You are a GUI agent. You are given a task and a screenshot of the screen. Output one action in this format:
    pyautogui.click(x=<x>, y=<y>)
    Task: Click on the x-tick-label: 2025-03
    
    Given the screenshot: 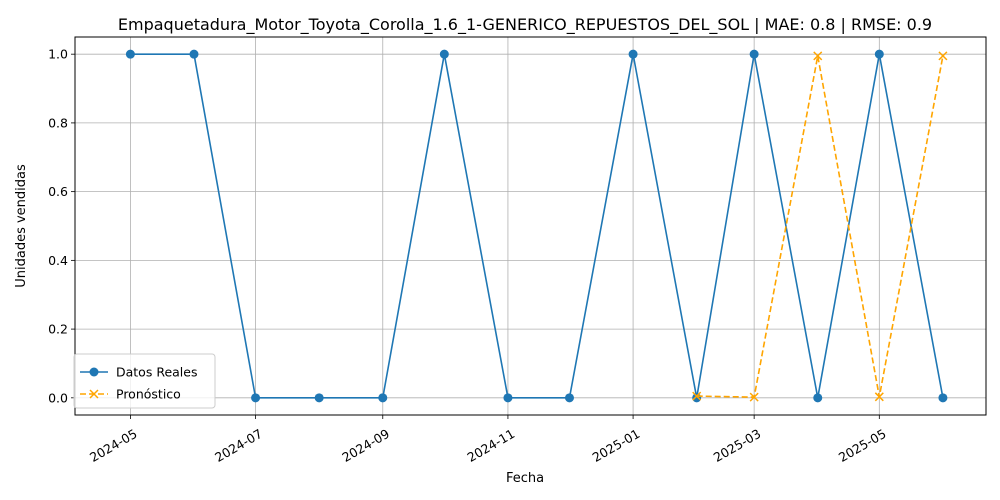 What is the action you would take?
    pyautogui.click(x=737, y=445)
    